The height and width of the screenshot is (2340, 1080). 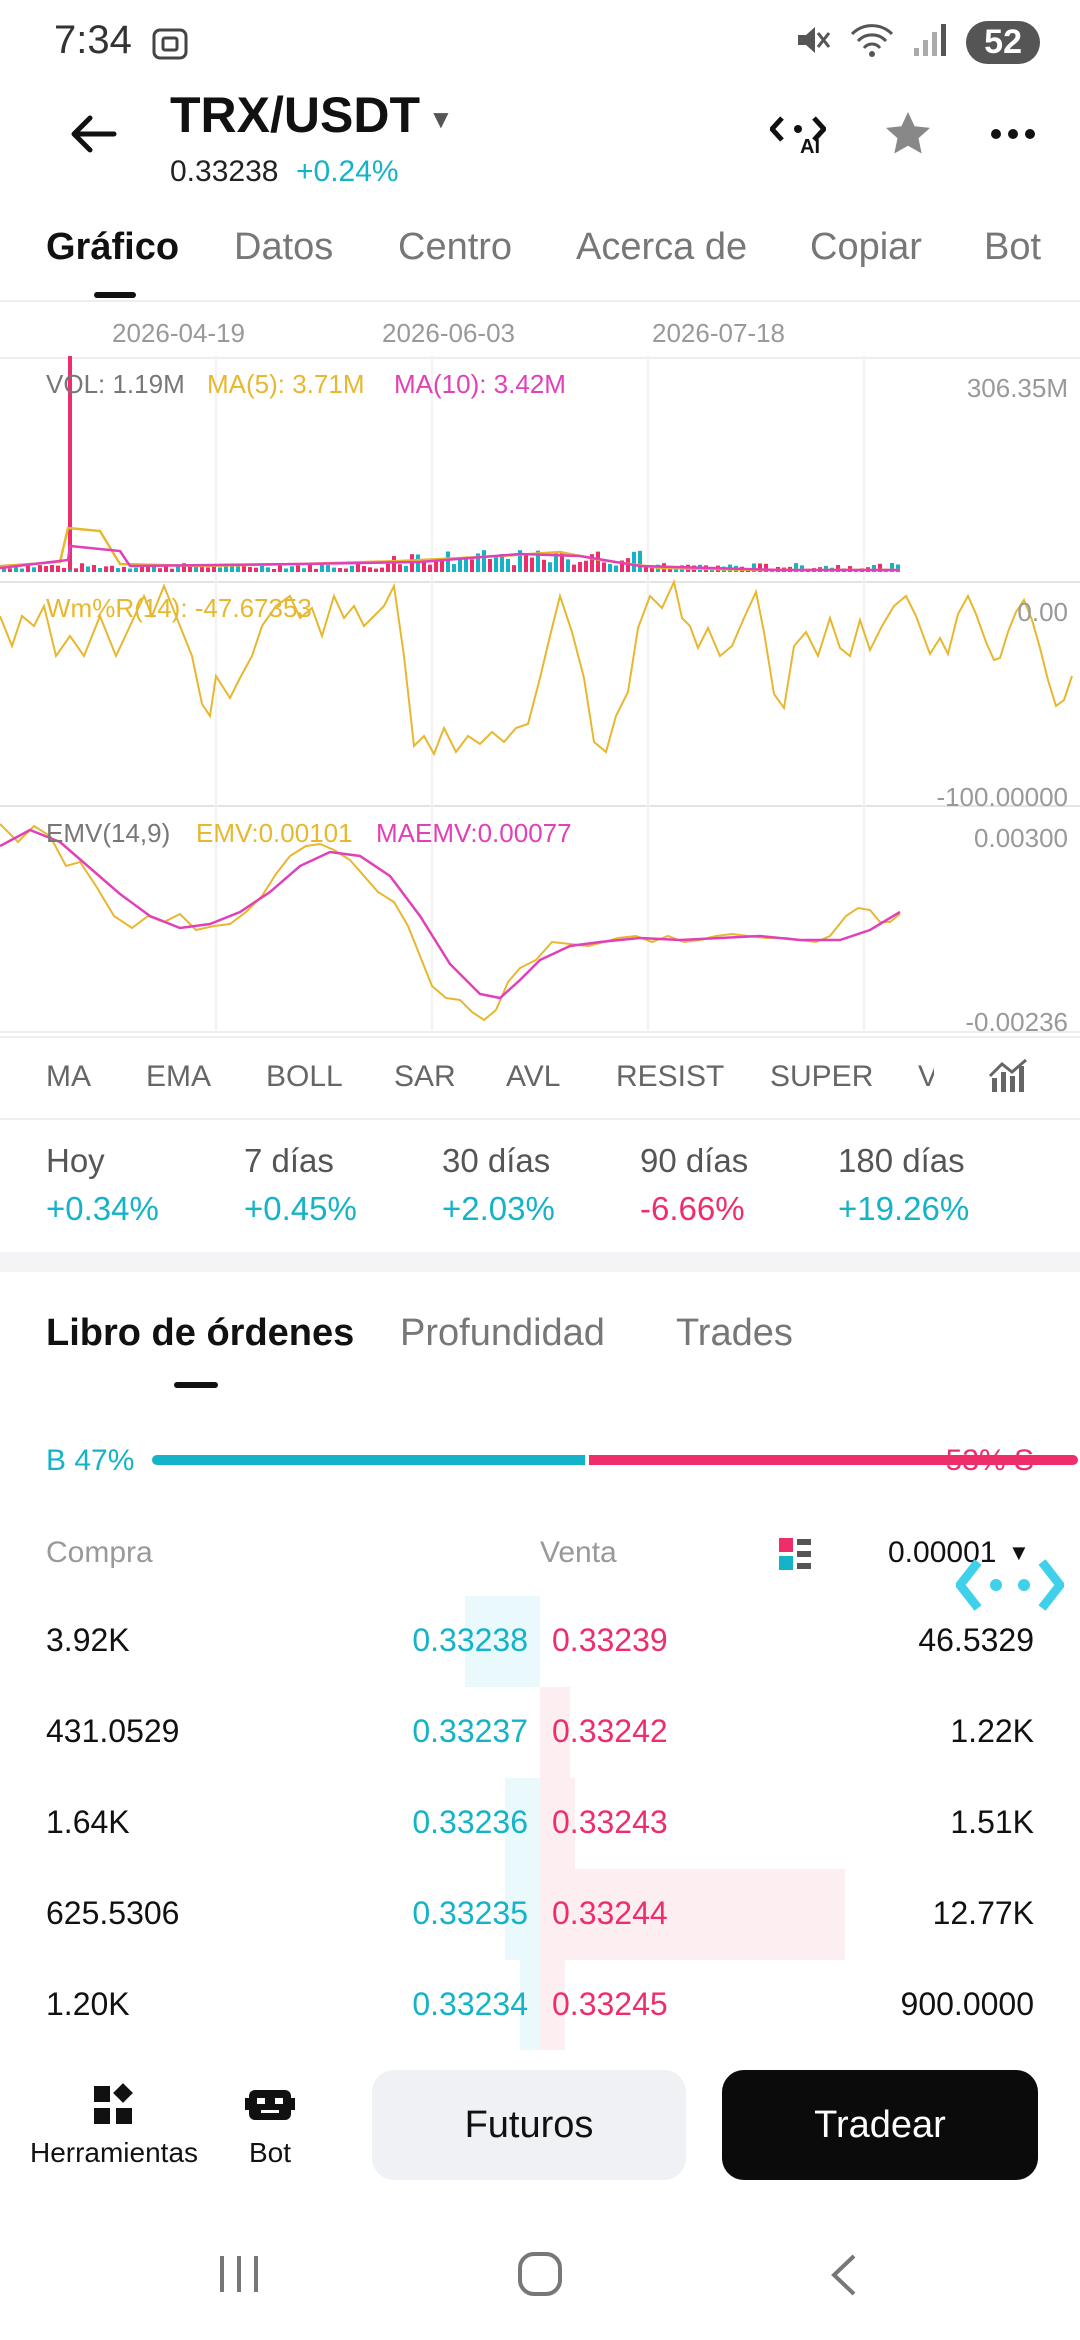 I want to click on indicator-ma: MA, so click(x=68, y=1076).